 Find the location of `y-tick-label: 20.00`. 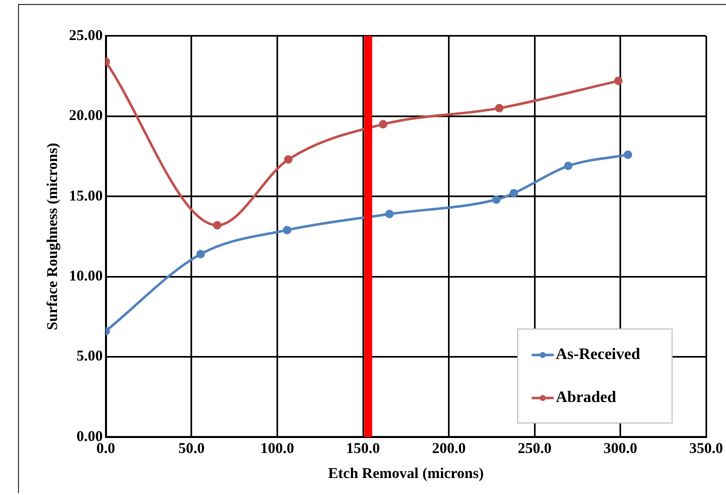

y-tick-label: 20.00 is located at coordinates (86, 116).